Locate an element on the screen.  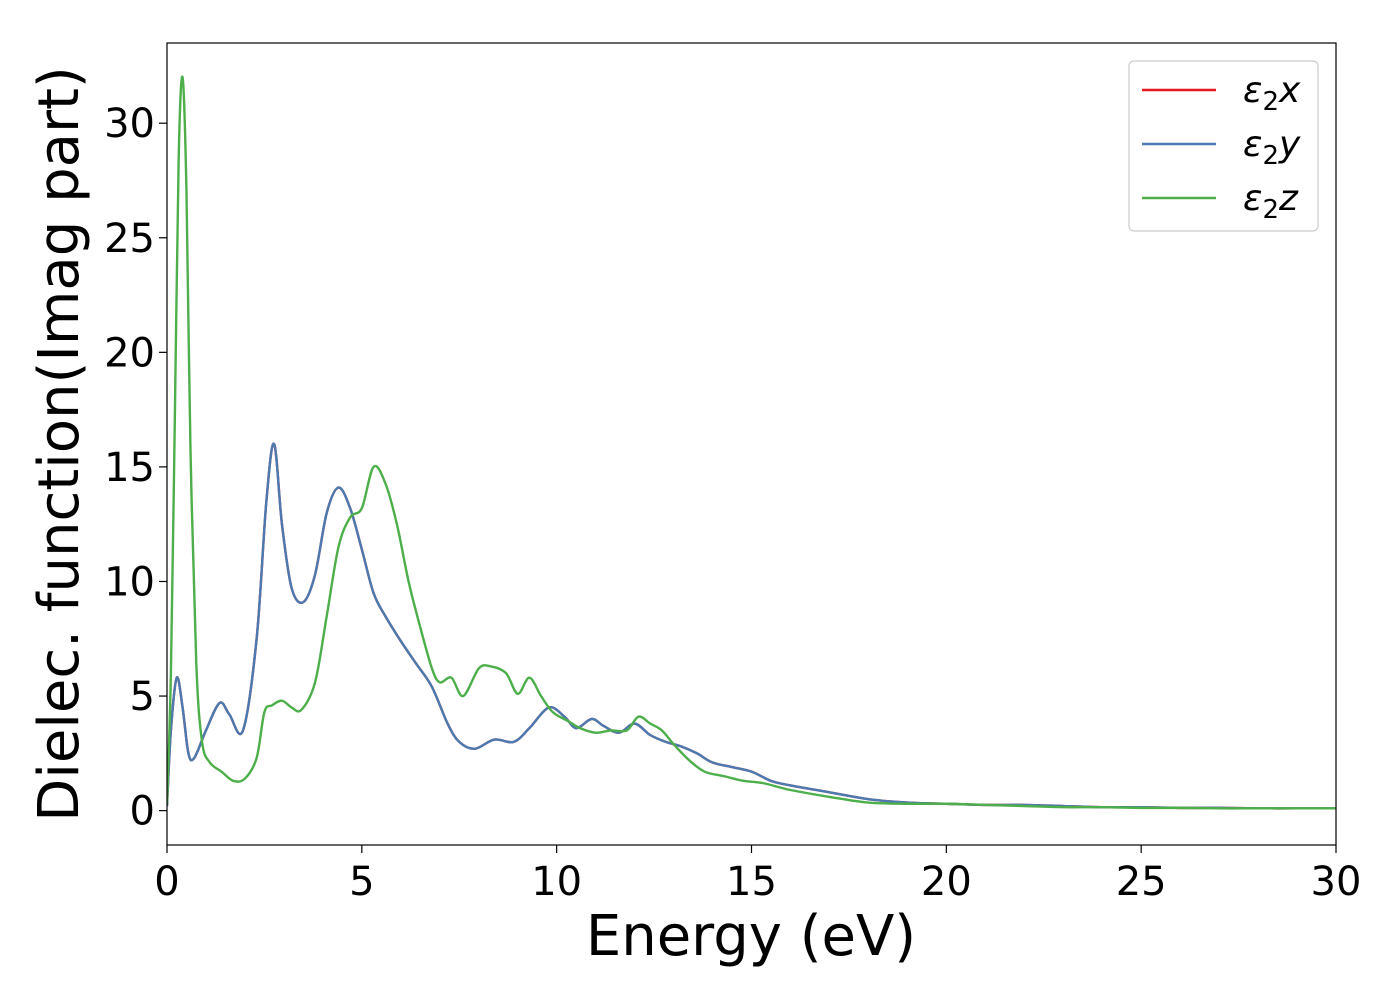
legend-box is located at coordinates (1223, 146).